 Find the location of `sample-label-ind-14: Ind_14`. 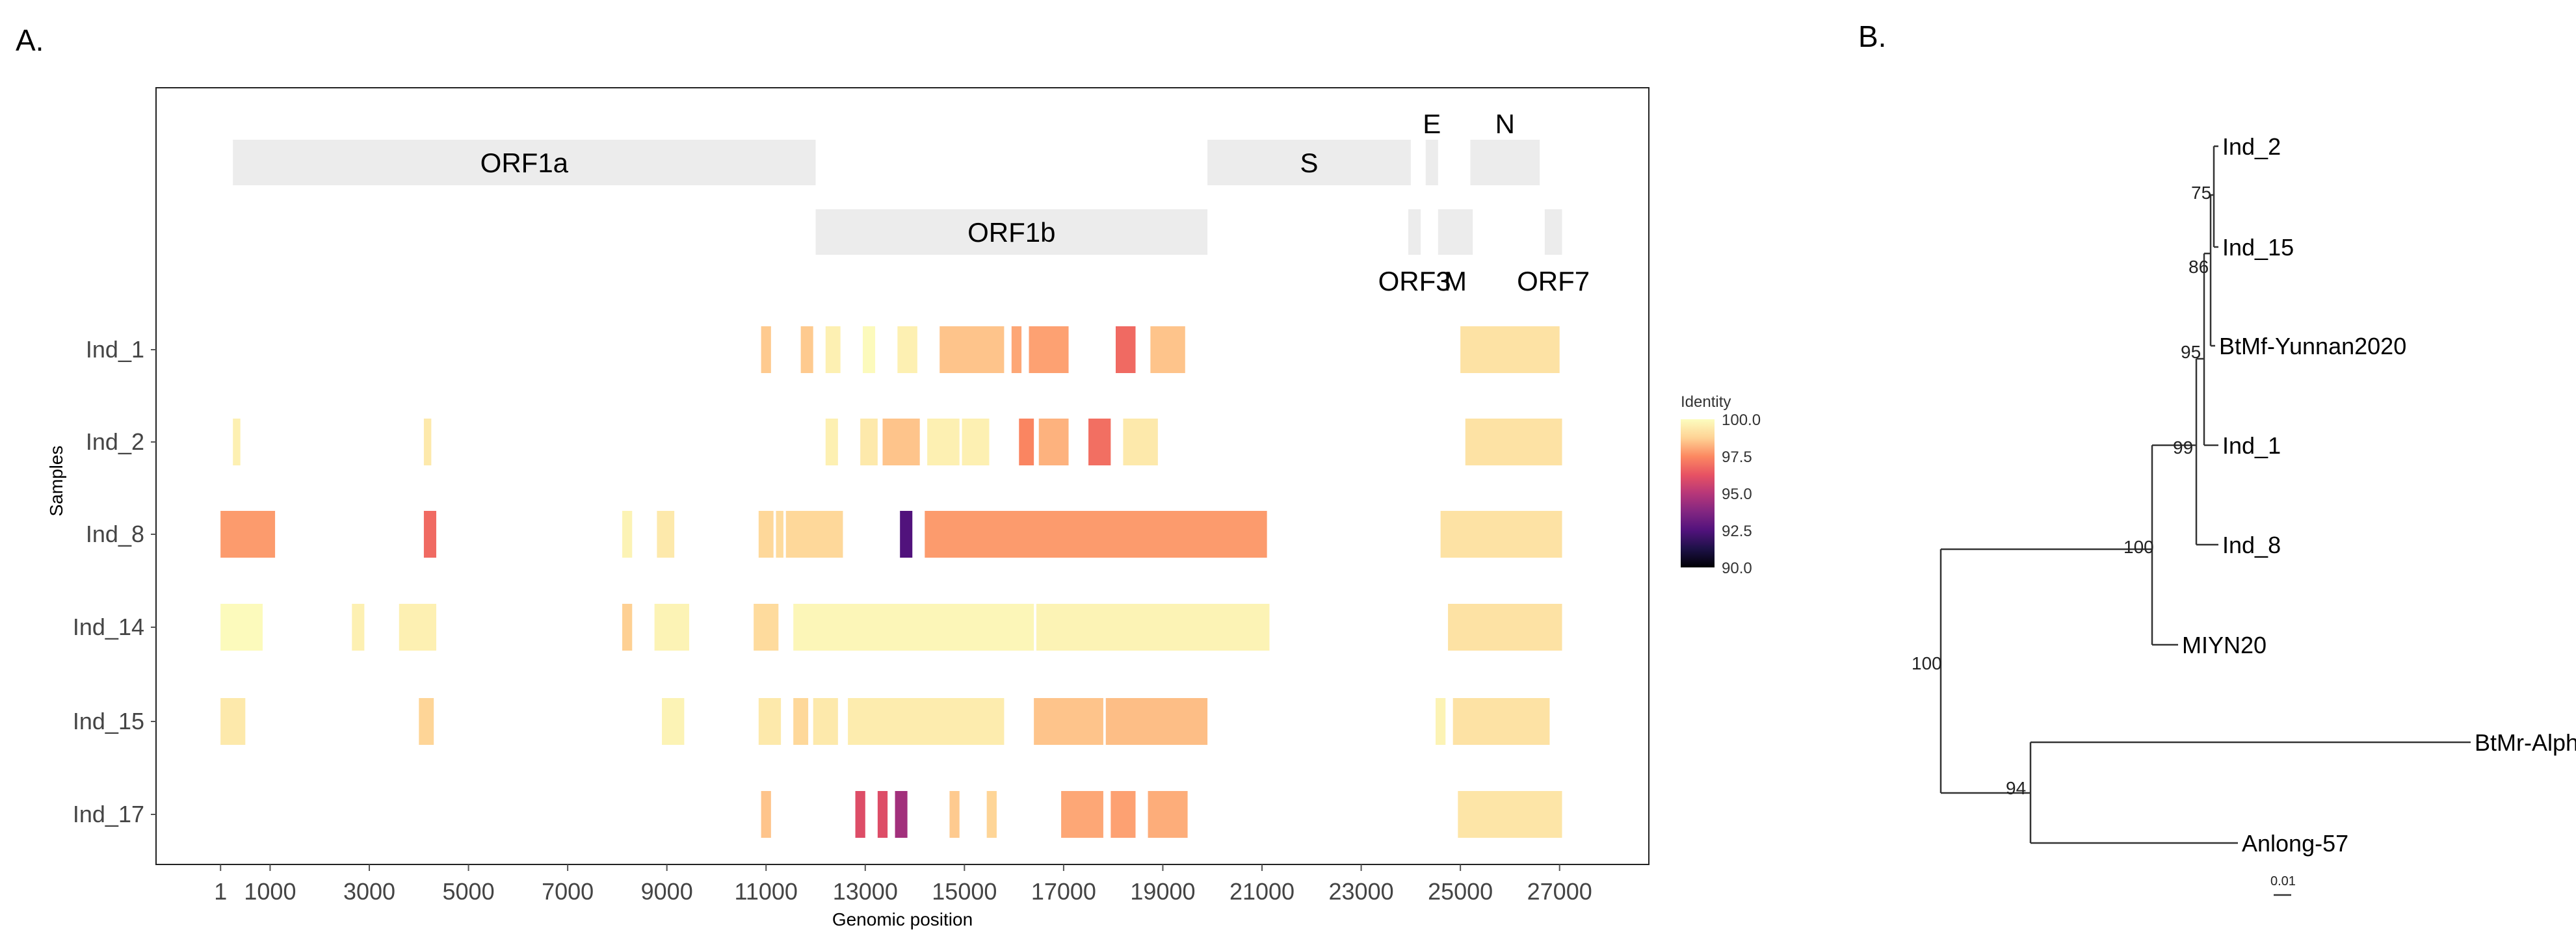

sample-label-ind-14: Ind_14 is located at coordinates (108, 627).